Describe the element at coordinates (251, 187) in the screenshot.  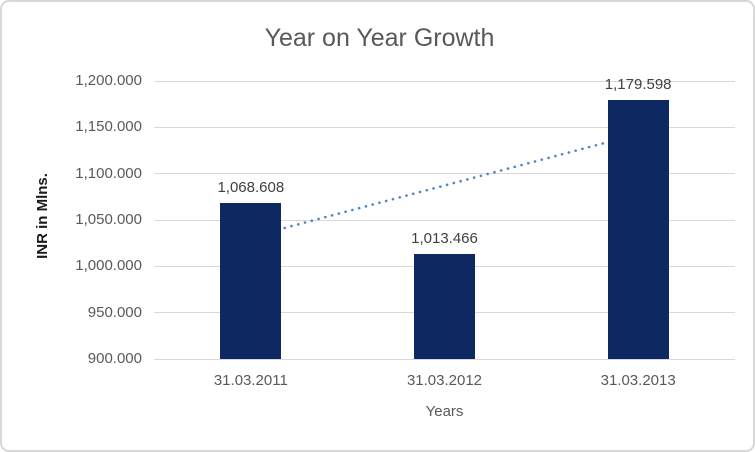
I see `data-label: 1,068.608` at that location.